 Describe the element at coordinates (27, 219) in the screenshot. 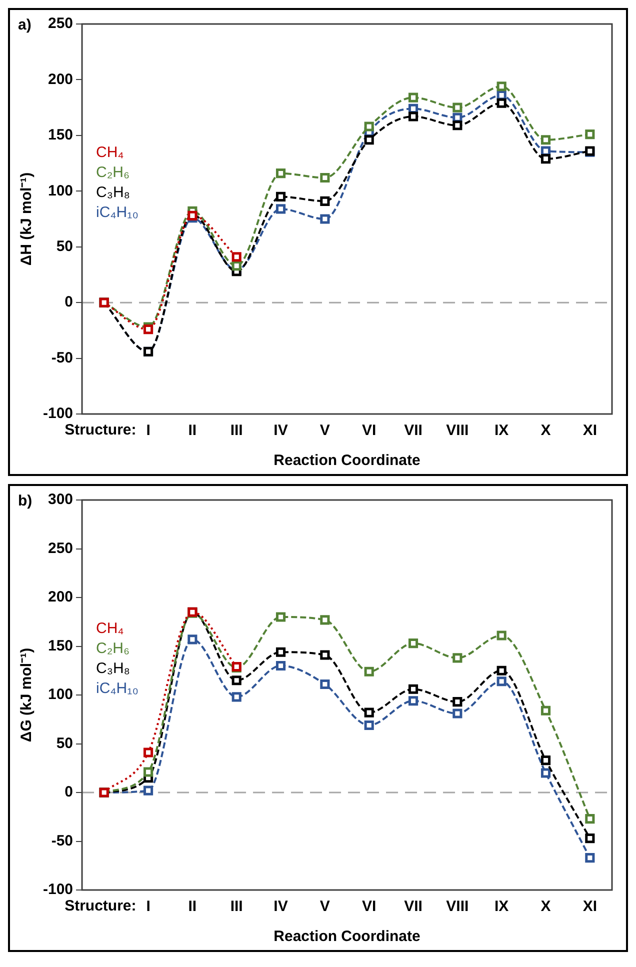

I see `y-axis-title: ΔH (kJ mol⁻¹)` at that location.